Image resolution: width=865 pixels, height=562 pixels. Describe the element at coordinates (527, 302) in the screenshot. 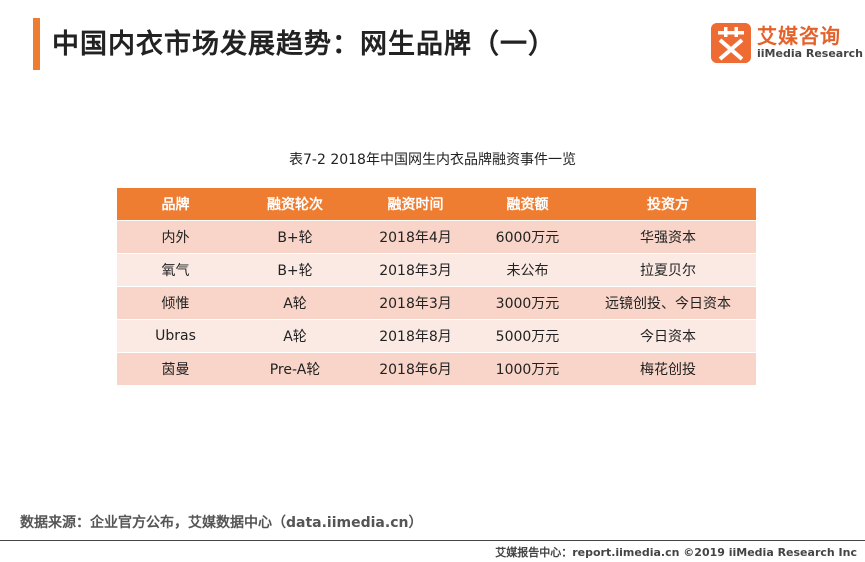

I see `cell-amount: 3000万元` at that location.